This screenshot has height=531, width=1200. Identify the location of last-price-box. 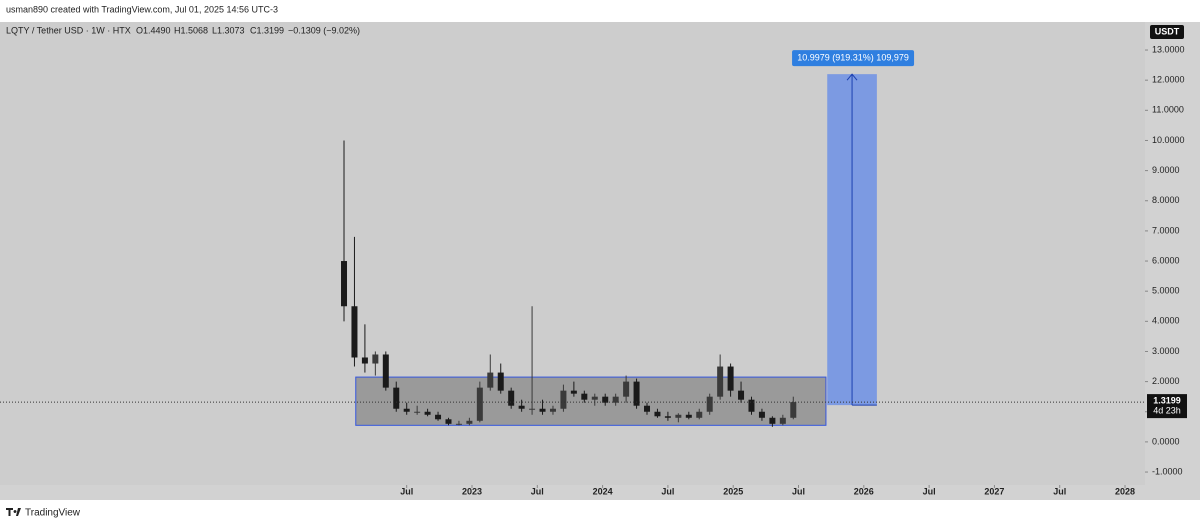
(1167, 406).